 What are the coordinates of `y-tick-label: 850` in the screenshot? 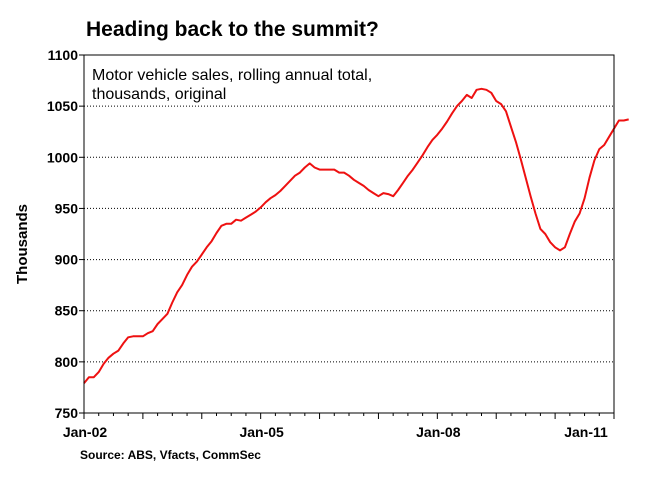 It's located at (67, 311).